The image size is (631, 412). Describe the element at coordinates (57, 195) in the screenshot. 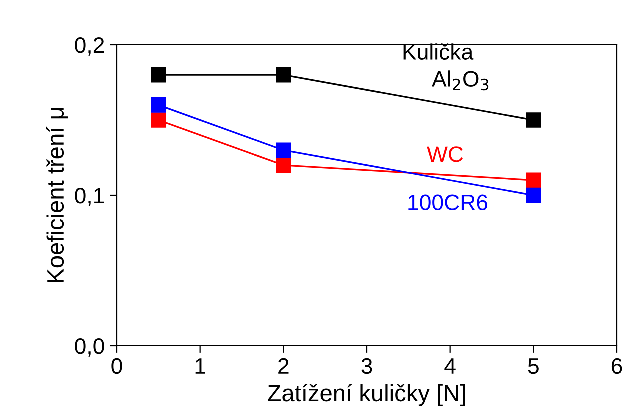

I see `y-axis-title: Koeficient tření μ` at that location.